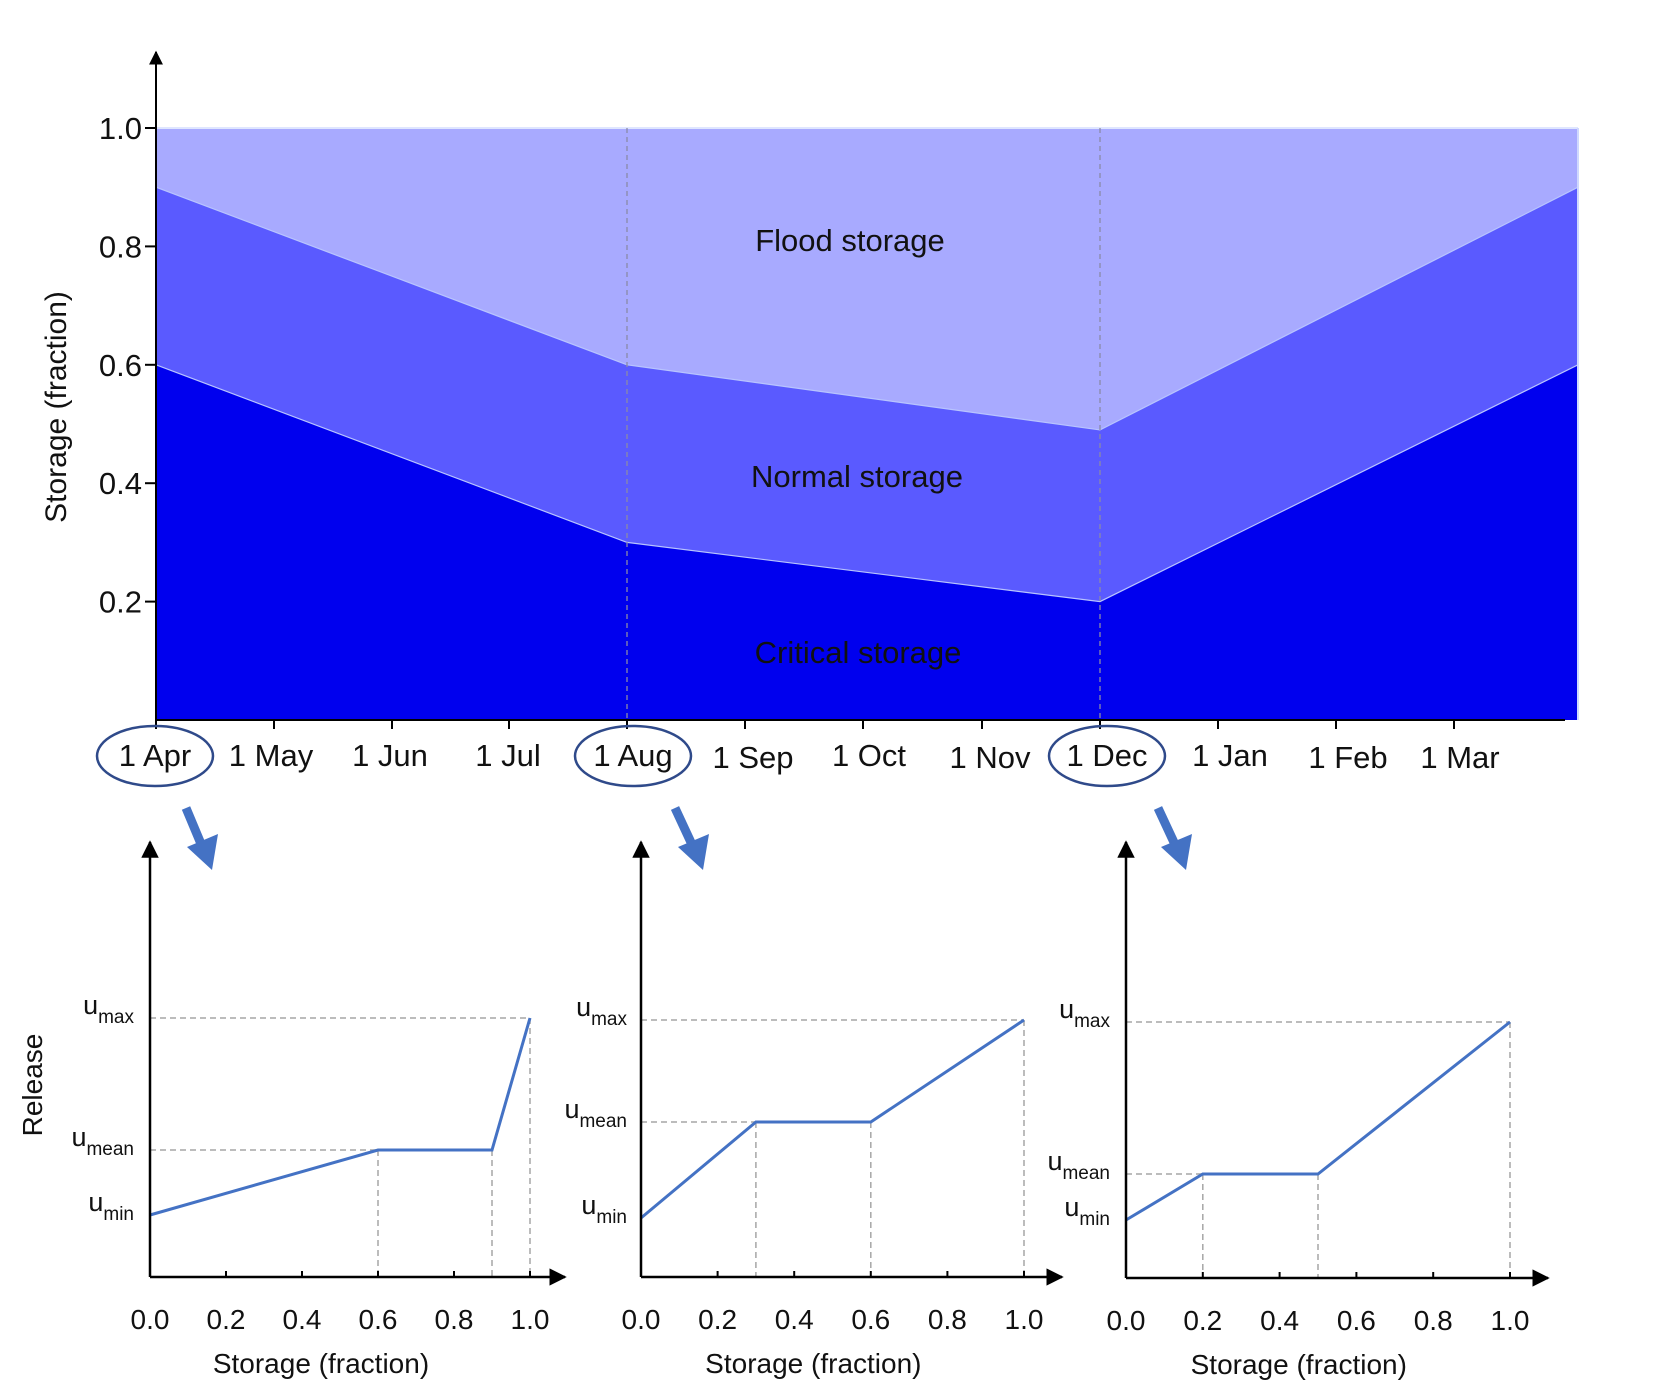 The width and height of the screenshot is (1665, 1388). What do you see at coordinates (1459, 757) in the screenshot?
I see `x-tick-label: 1 Mar` at bounding box center [1459, 757].